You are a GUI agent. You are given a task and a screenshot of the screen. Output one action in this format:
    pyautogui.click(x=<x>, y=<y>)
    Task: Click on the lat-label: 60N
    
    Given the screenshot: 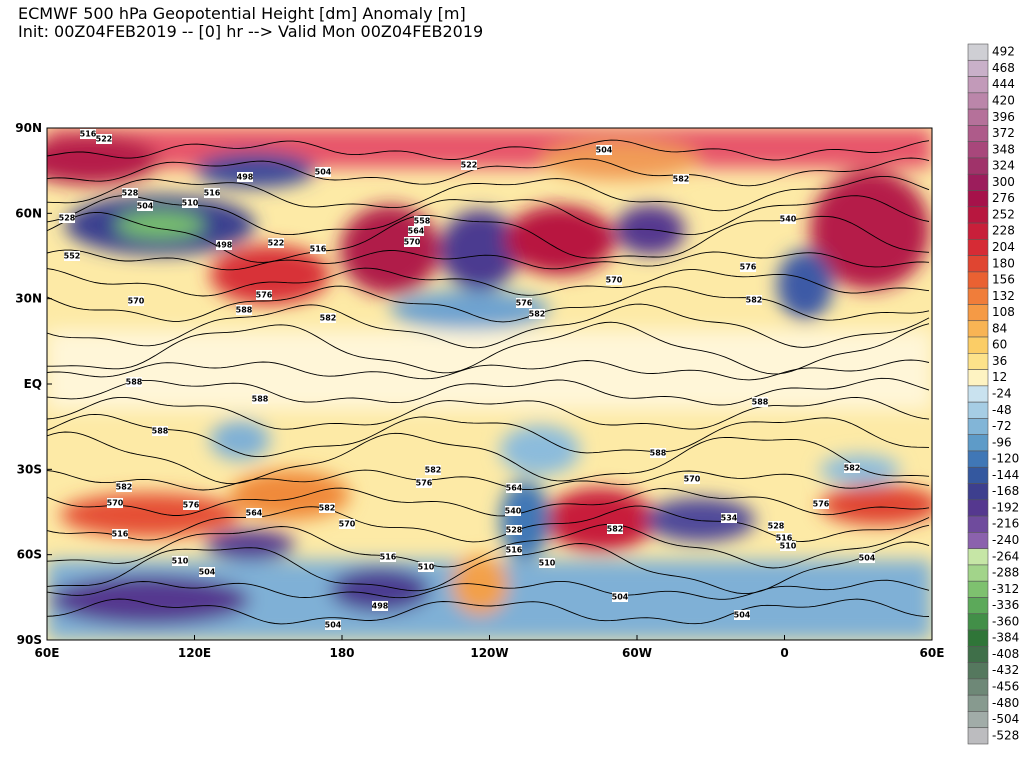 What is the action you would take?
    pyautogui.click(x=28, y=213)
    